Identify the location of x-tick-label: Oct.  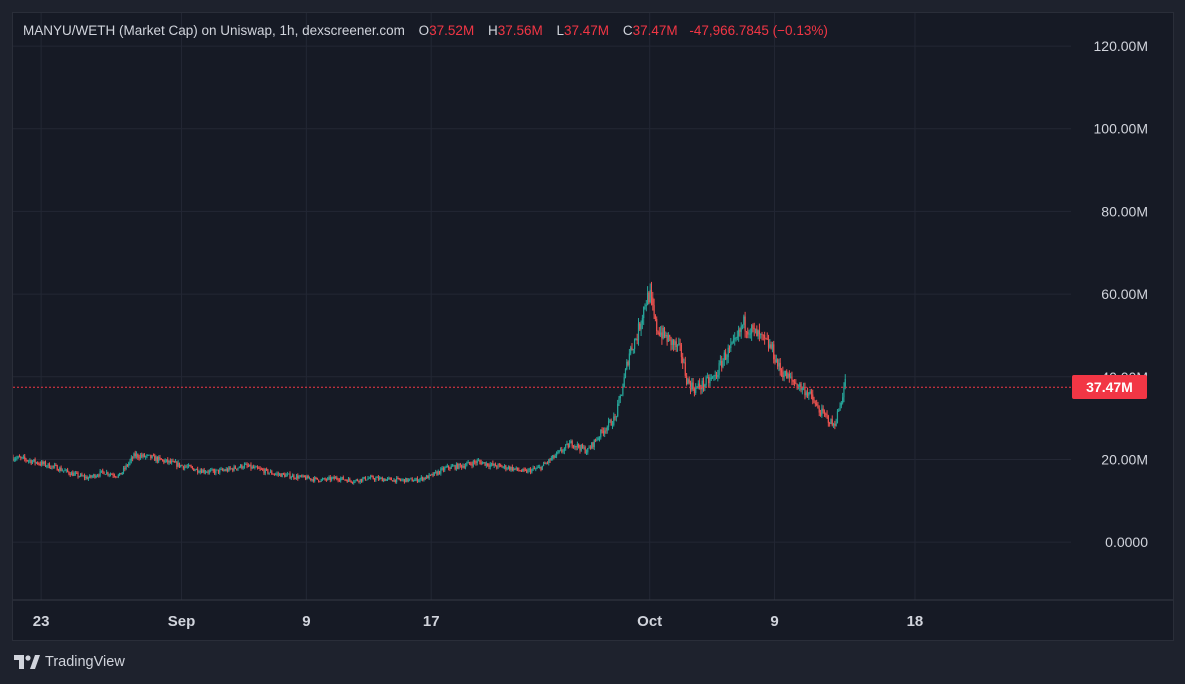
(649, 621).